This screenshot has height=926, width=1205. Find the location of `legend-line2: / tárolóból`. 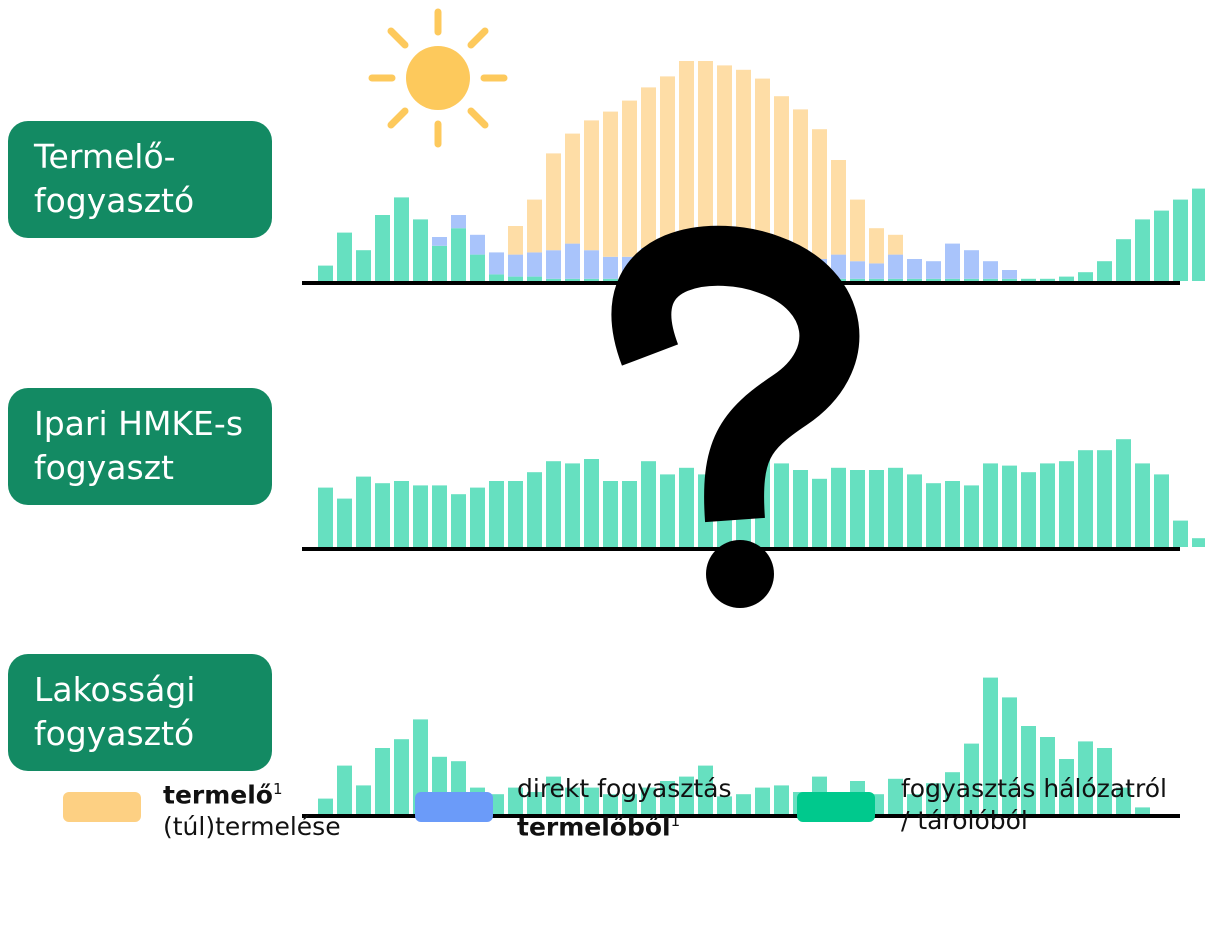

legend-line2: / tárolóból is located at coordinates (964, 820).